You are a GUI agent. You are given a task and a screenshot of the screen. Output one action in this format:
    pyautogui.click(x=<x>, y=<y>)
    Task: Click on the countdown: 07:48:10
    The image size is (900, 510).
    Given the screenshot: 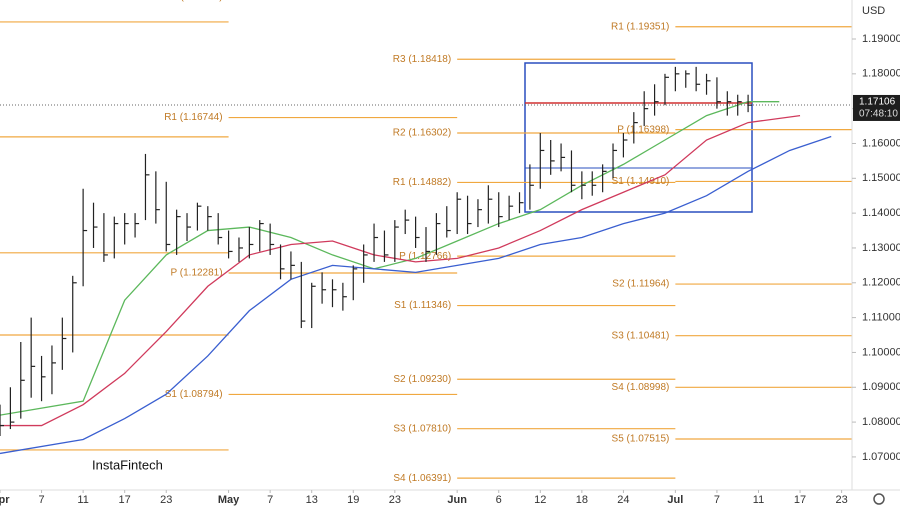 What is the action you would take?
    pyautogui.click(x=878, y=114)
    